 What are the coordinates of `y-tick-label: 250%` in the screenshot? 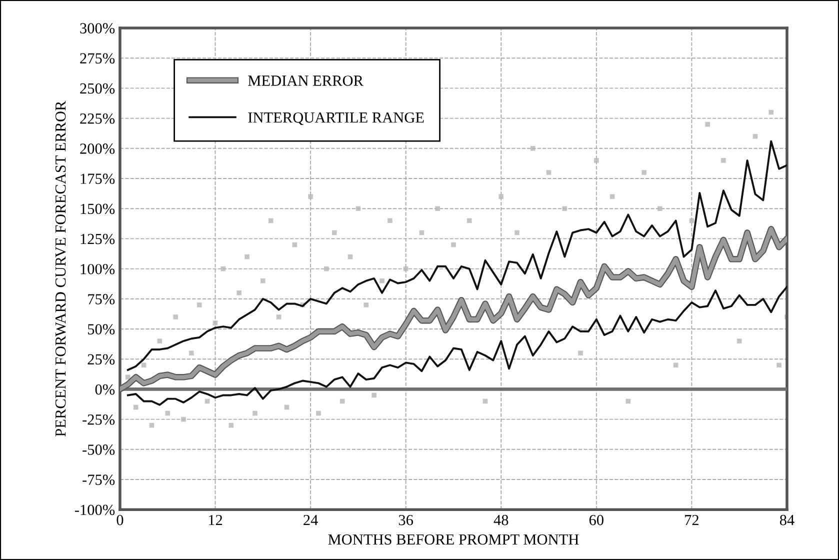 It's located at (97, 88).